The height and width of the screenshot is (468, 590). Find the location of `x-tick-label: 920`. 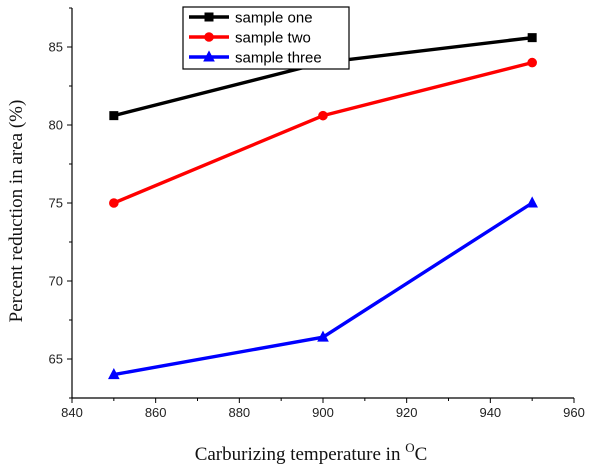

x-tick-label: 920 is located at coordinates (407, 412).